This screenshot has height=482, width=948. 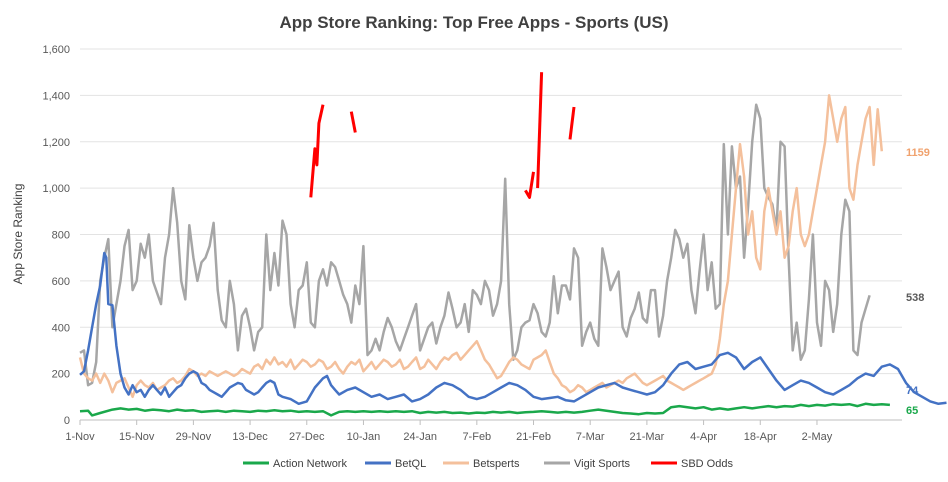 What do you see at coordinates (496, 464) in the screenshot?
I see `legend-entry: Betsperts` at bounding box center [496, 464].